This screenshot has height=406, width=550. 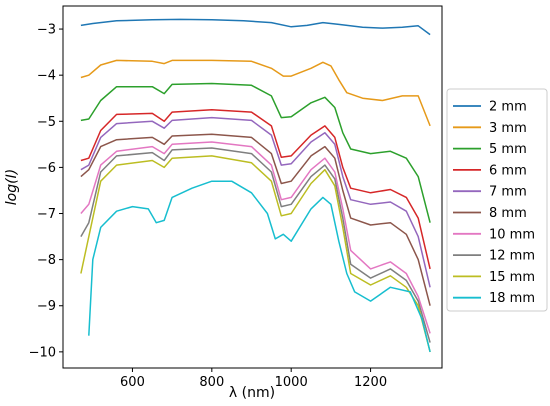 I want to click on legend-label: 2 mm, so click(x=508, y=107).